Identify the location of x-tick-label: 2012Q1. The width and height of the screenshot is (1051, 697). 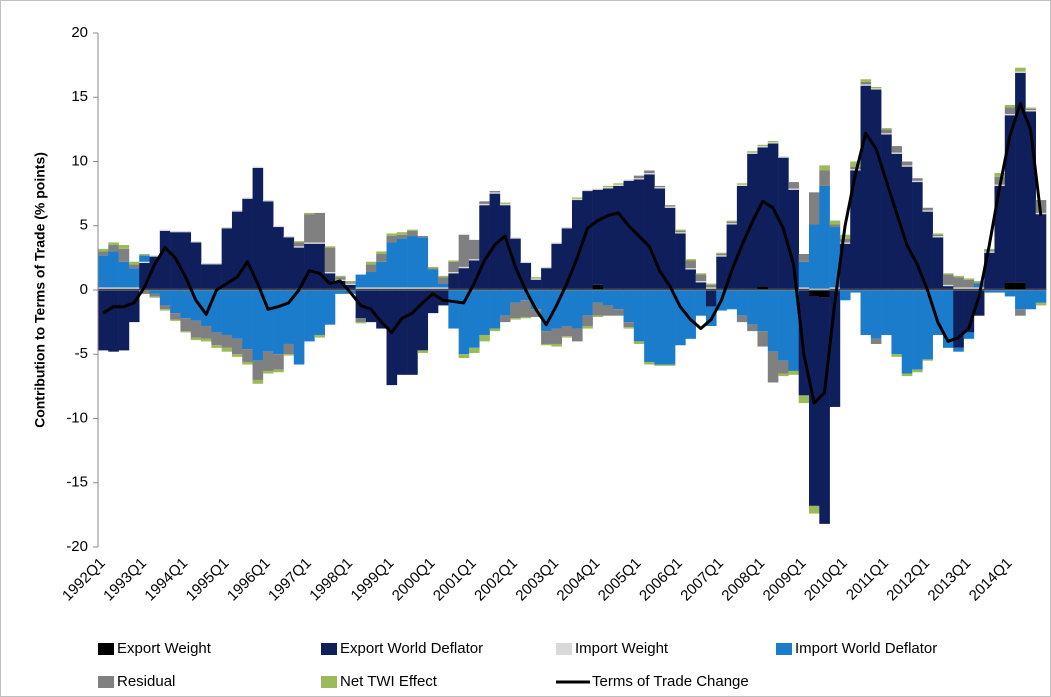
(908, 580).